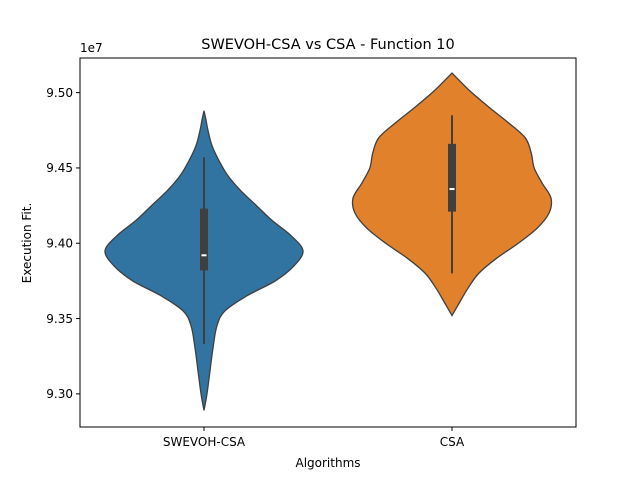 This screenshot has width=640, height=480. Describe the element at coordinates (59, 319) in the screenshot. I see `y-tick-label: 9.35` at that location.